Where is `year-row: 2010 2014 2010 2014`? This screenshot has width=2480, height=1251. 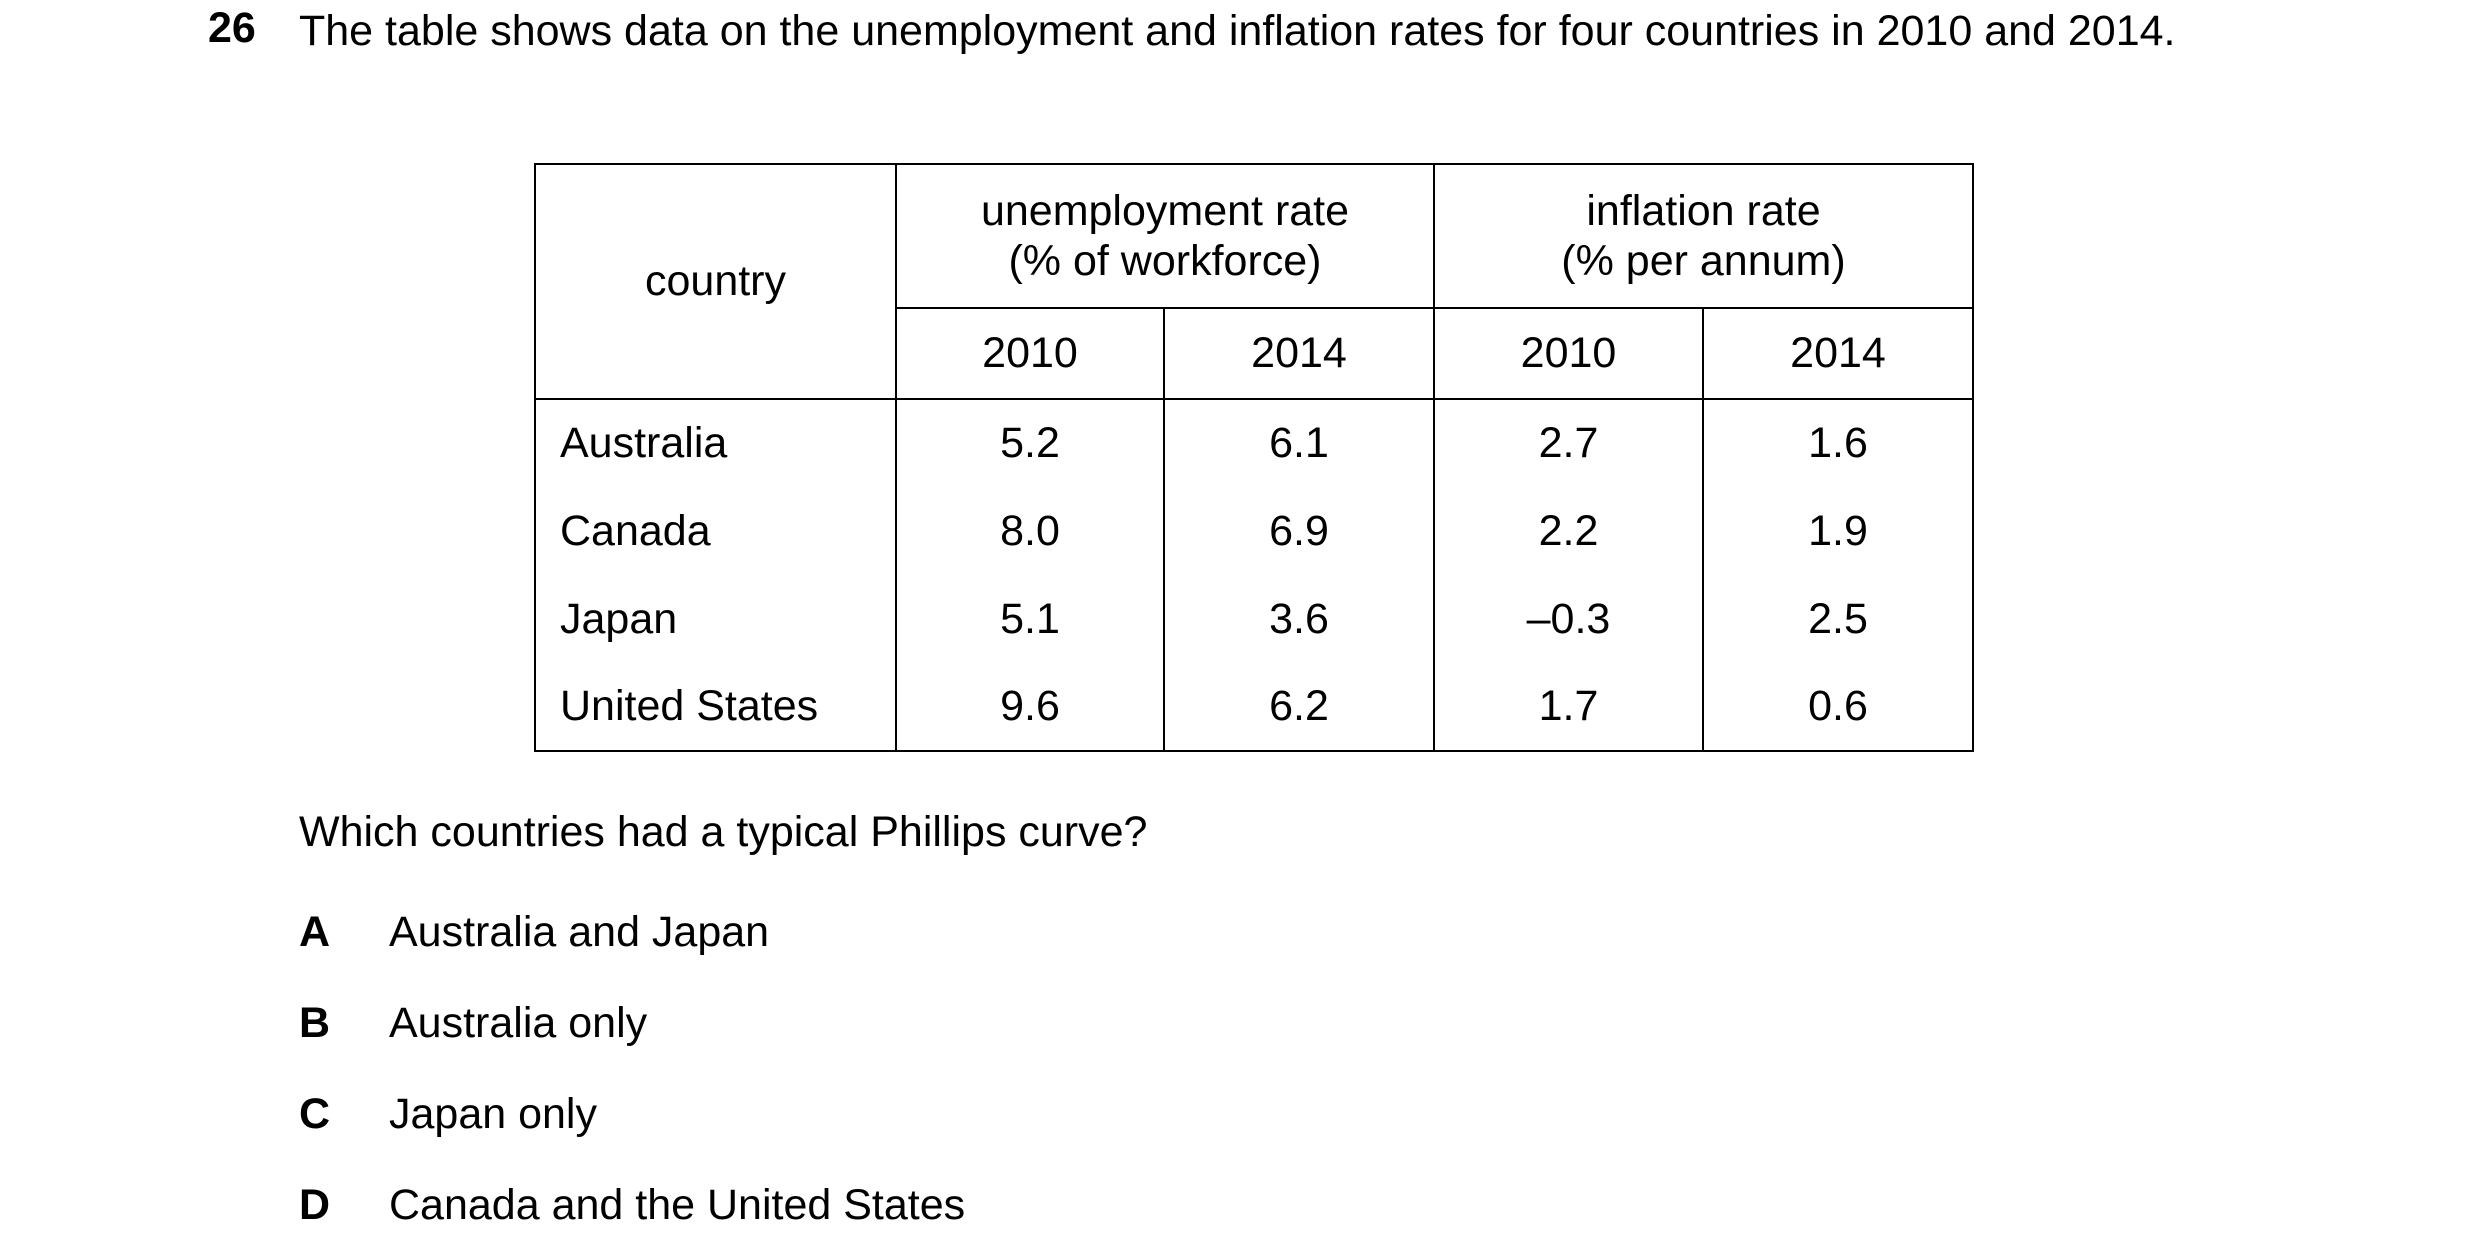
year-row: 2010 2014 2010 2014 is located at coordinates (1254, 354).